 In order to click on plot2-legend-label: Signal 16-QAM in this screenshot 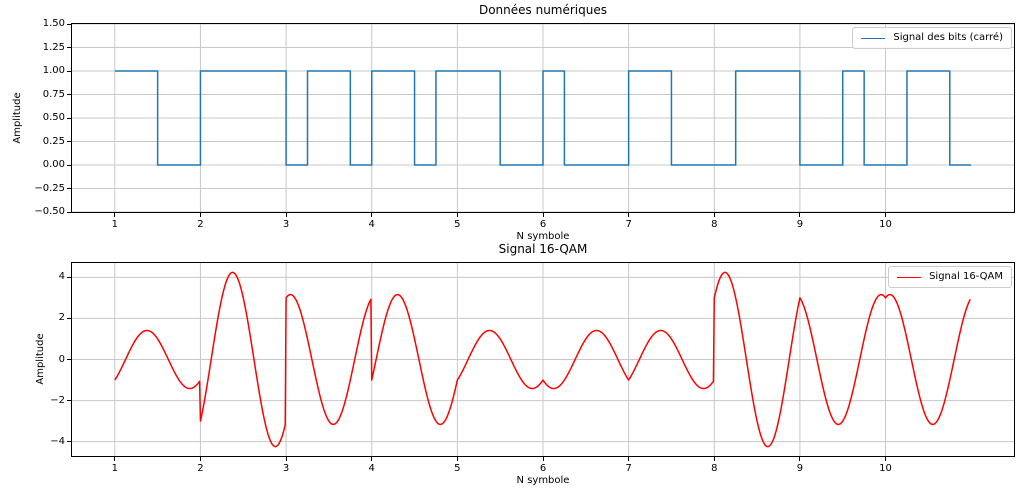, I will do `click(966, 276)`.